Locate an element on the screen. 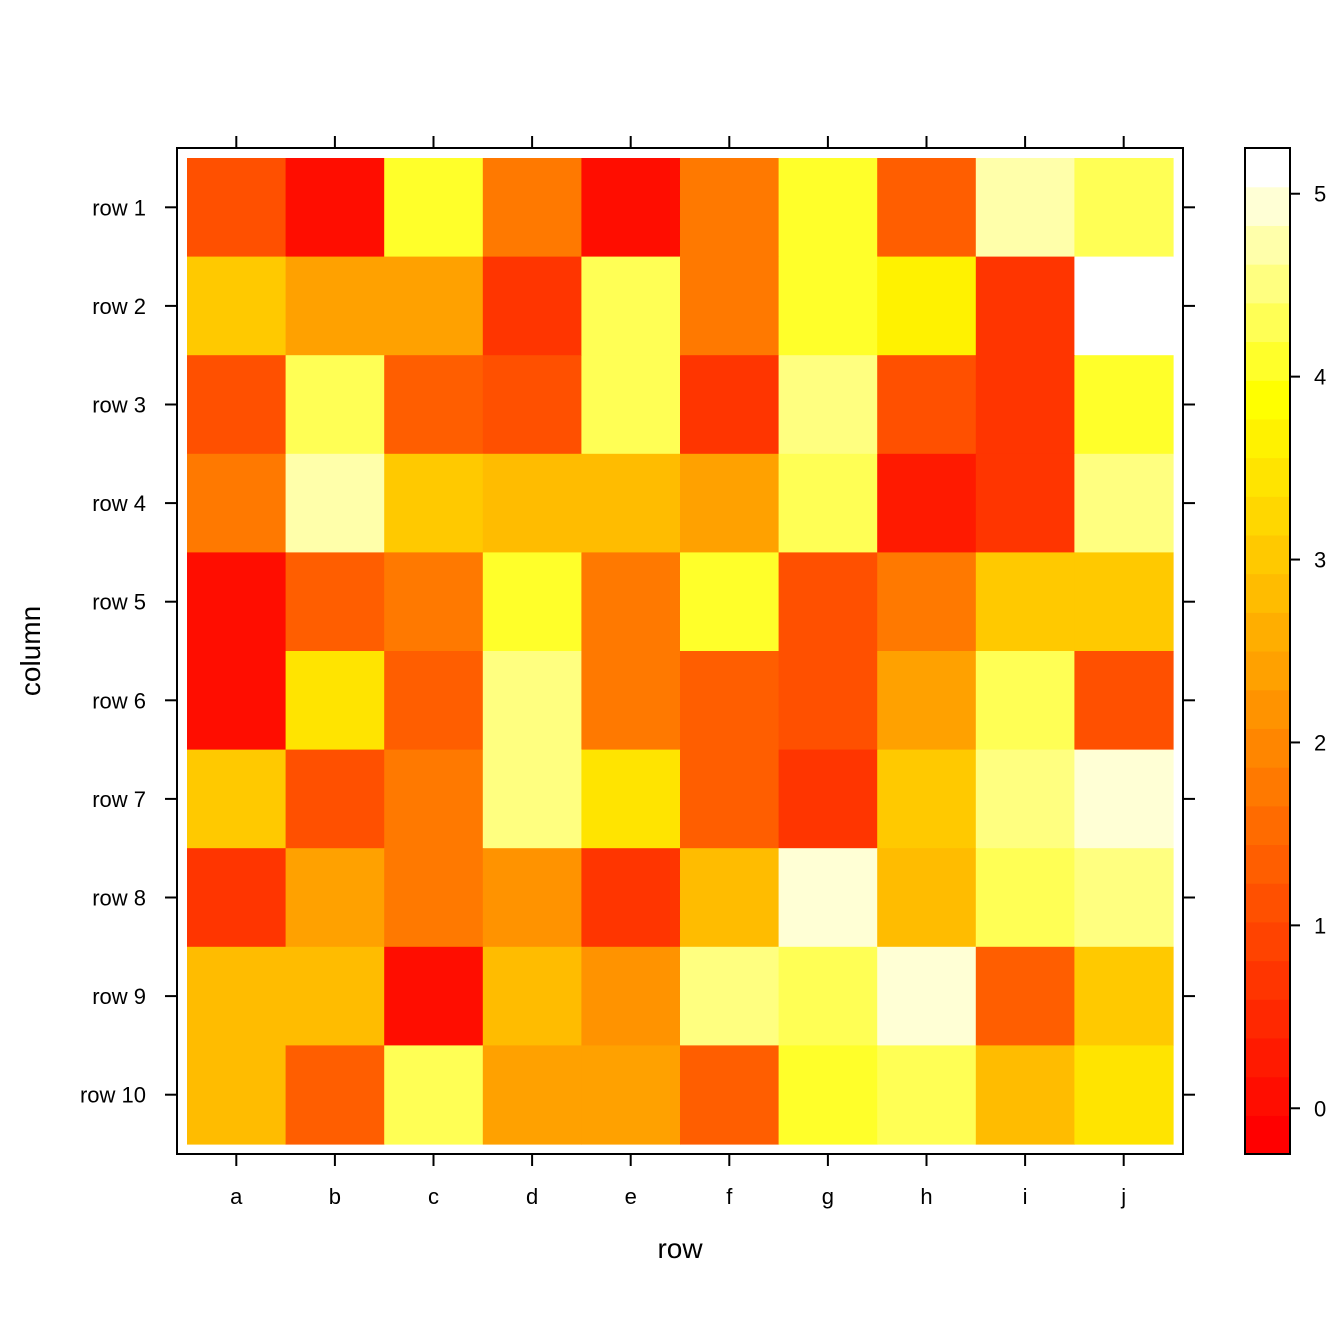 The width and height of the screenshot is (1344, 1344). colorbar-tick-label: 5 is located at coordinates (1320, 194).